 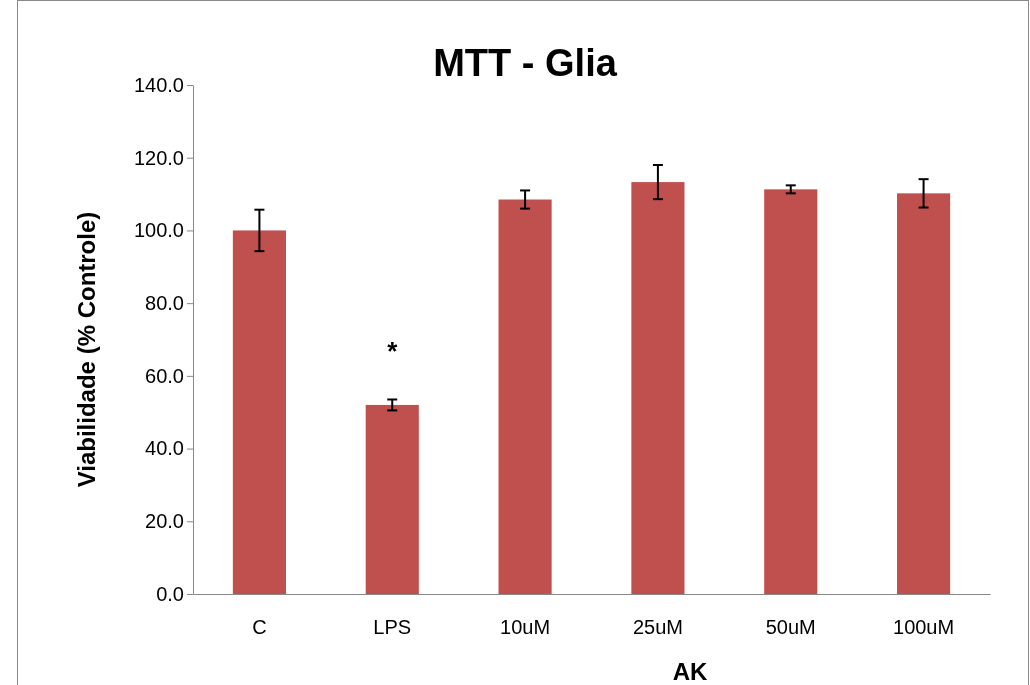 I want to click on x-tick-label: LPS, so click(x=392, y=627).